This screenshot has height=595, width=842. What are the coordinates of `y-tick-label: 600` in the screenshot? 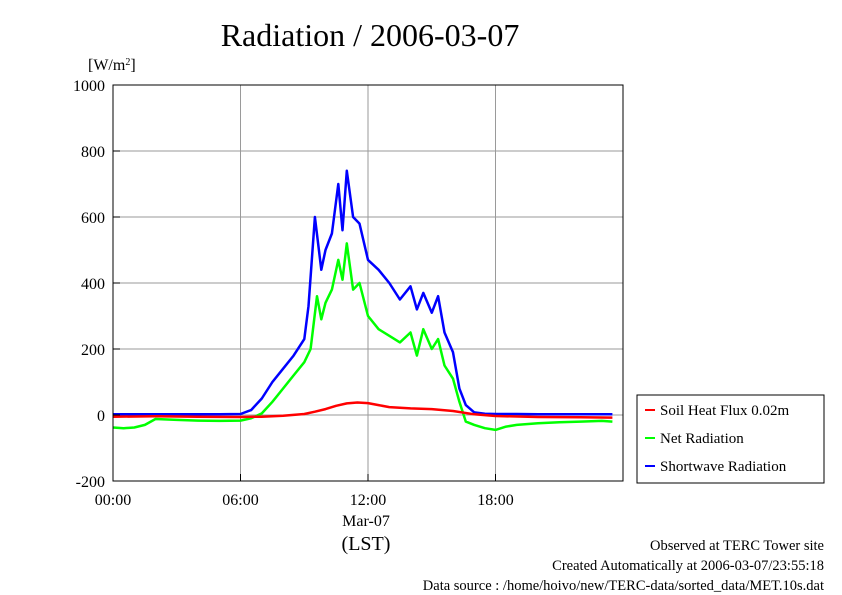 It's located at (93, 218).